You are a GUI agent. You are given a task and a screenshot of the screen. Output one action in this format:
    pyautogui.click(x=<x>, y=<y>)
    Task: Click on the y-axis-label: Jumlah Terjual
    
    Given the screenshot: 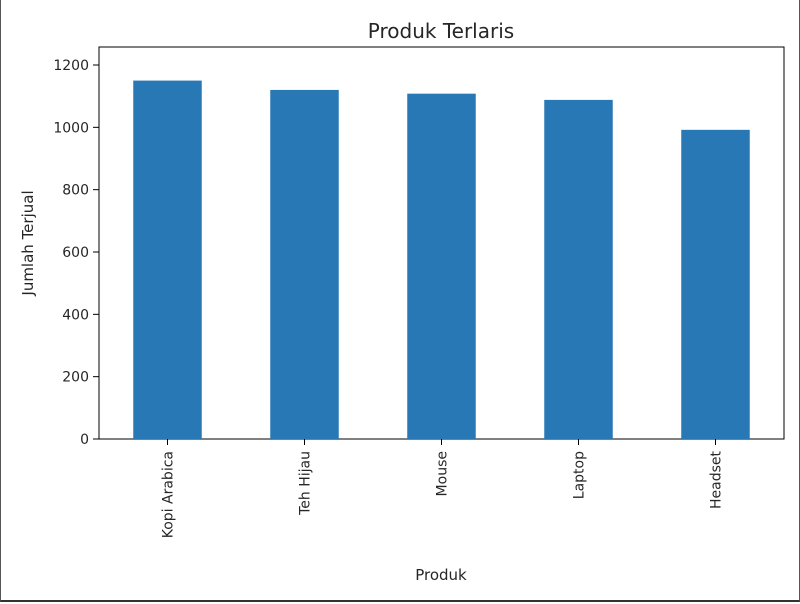 What is the action you would take?
    pyautogui.click(x=28, y=243)
    